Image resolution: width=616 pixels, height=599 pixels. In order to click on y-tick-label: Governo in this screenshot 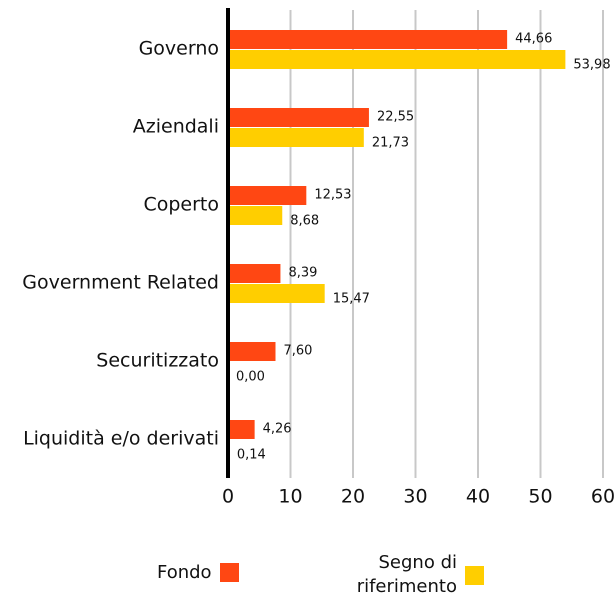, I will do `click(179, 49)`.